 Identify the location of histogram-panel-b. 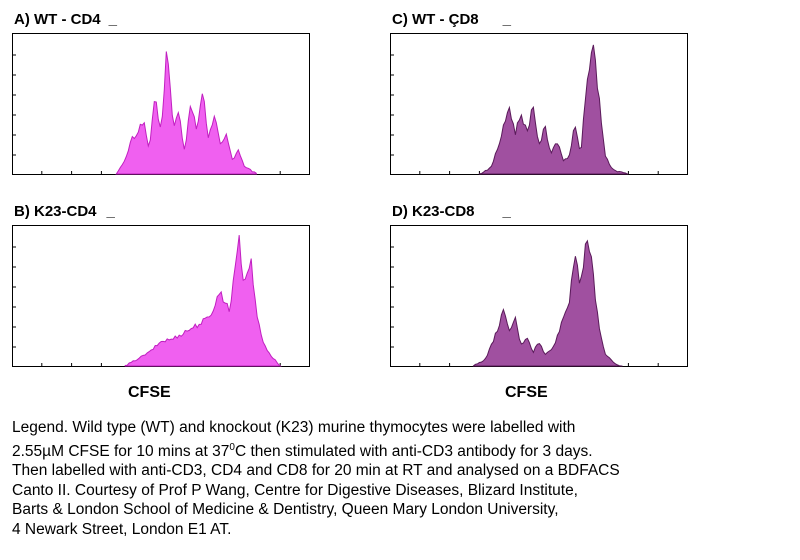
(161, 296).